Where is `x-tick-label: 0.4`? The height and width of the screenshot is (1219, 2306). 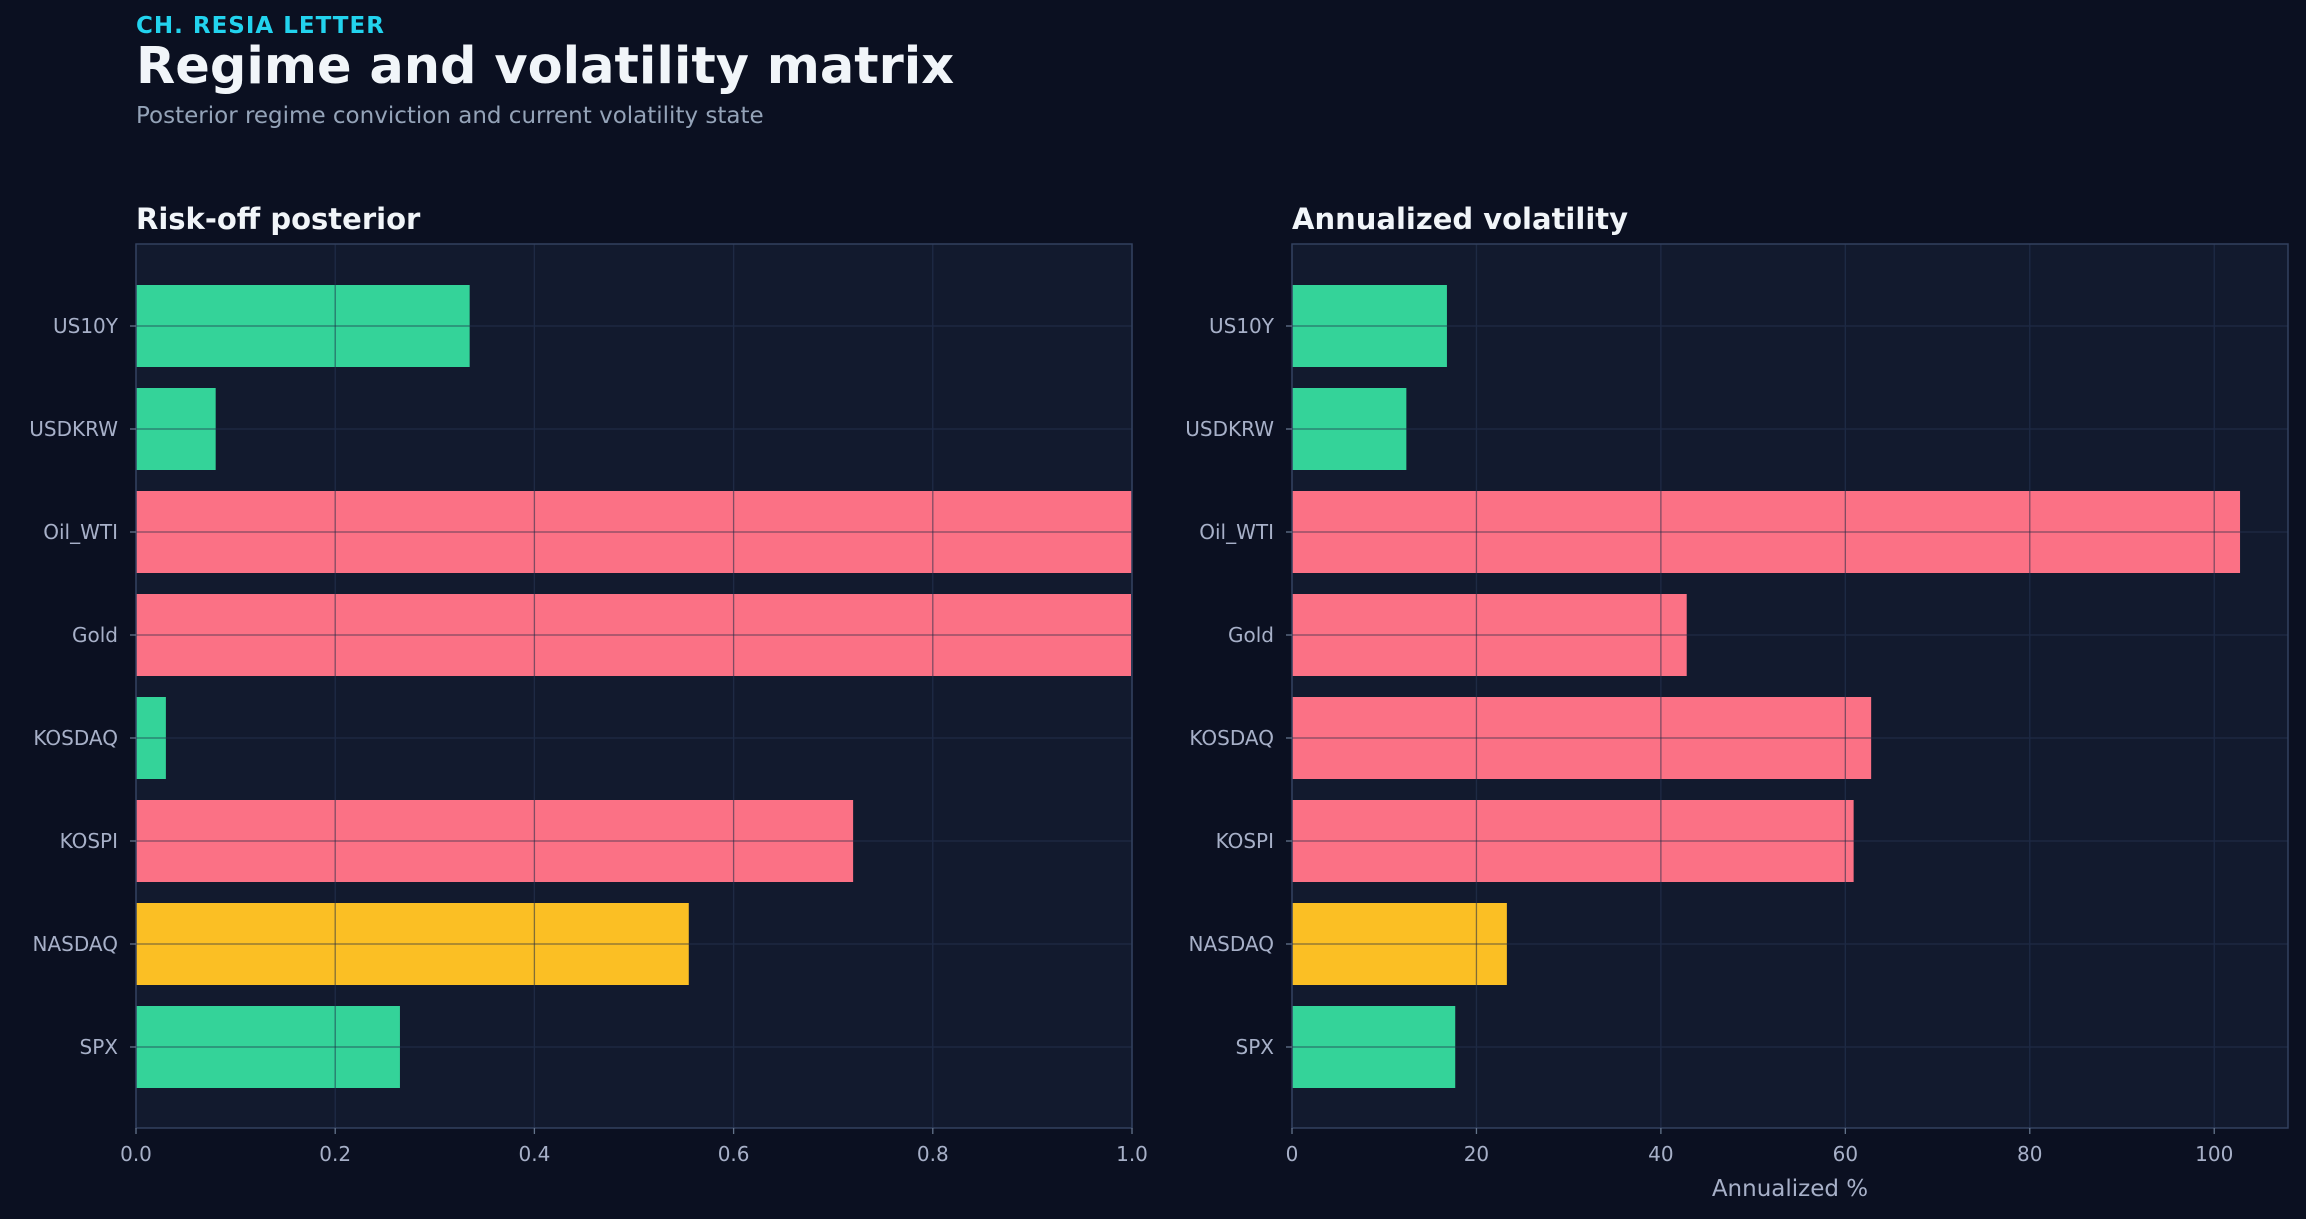 x-tick-label: 0.4 is located at coordinates (534, 1154).